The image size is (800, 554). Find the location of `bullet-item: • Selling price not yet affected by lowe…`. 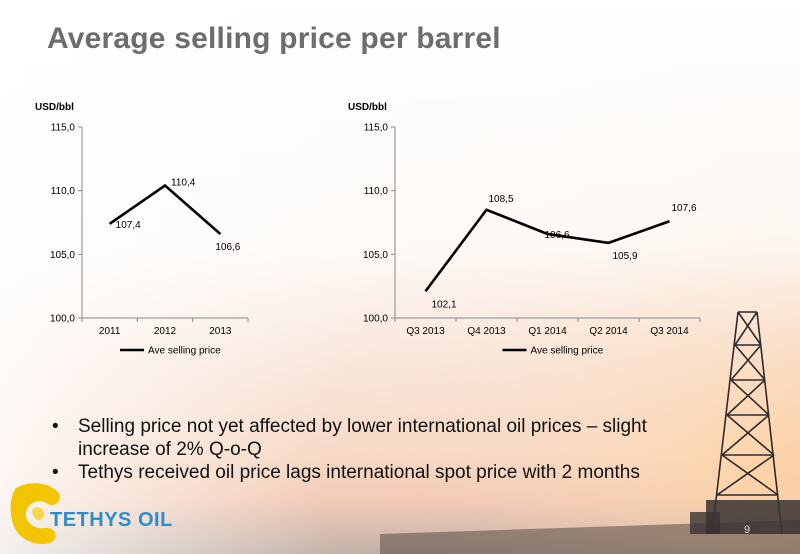

bullet-item: • Selling price not yet affected by lowe… is located at coordinates (382, 438).